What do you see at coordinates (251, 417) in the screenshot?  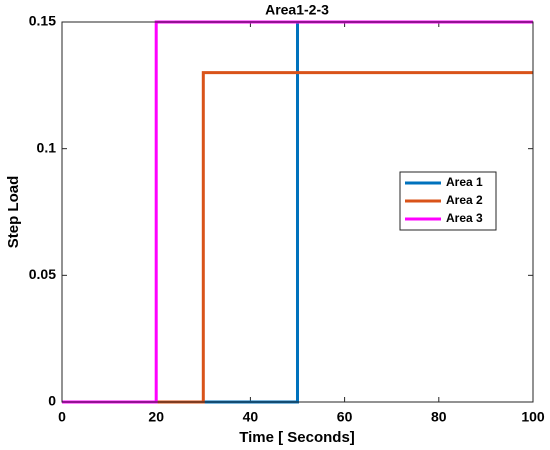 I see `x-tick-label: 40` at bounding box center [251, 417].